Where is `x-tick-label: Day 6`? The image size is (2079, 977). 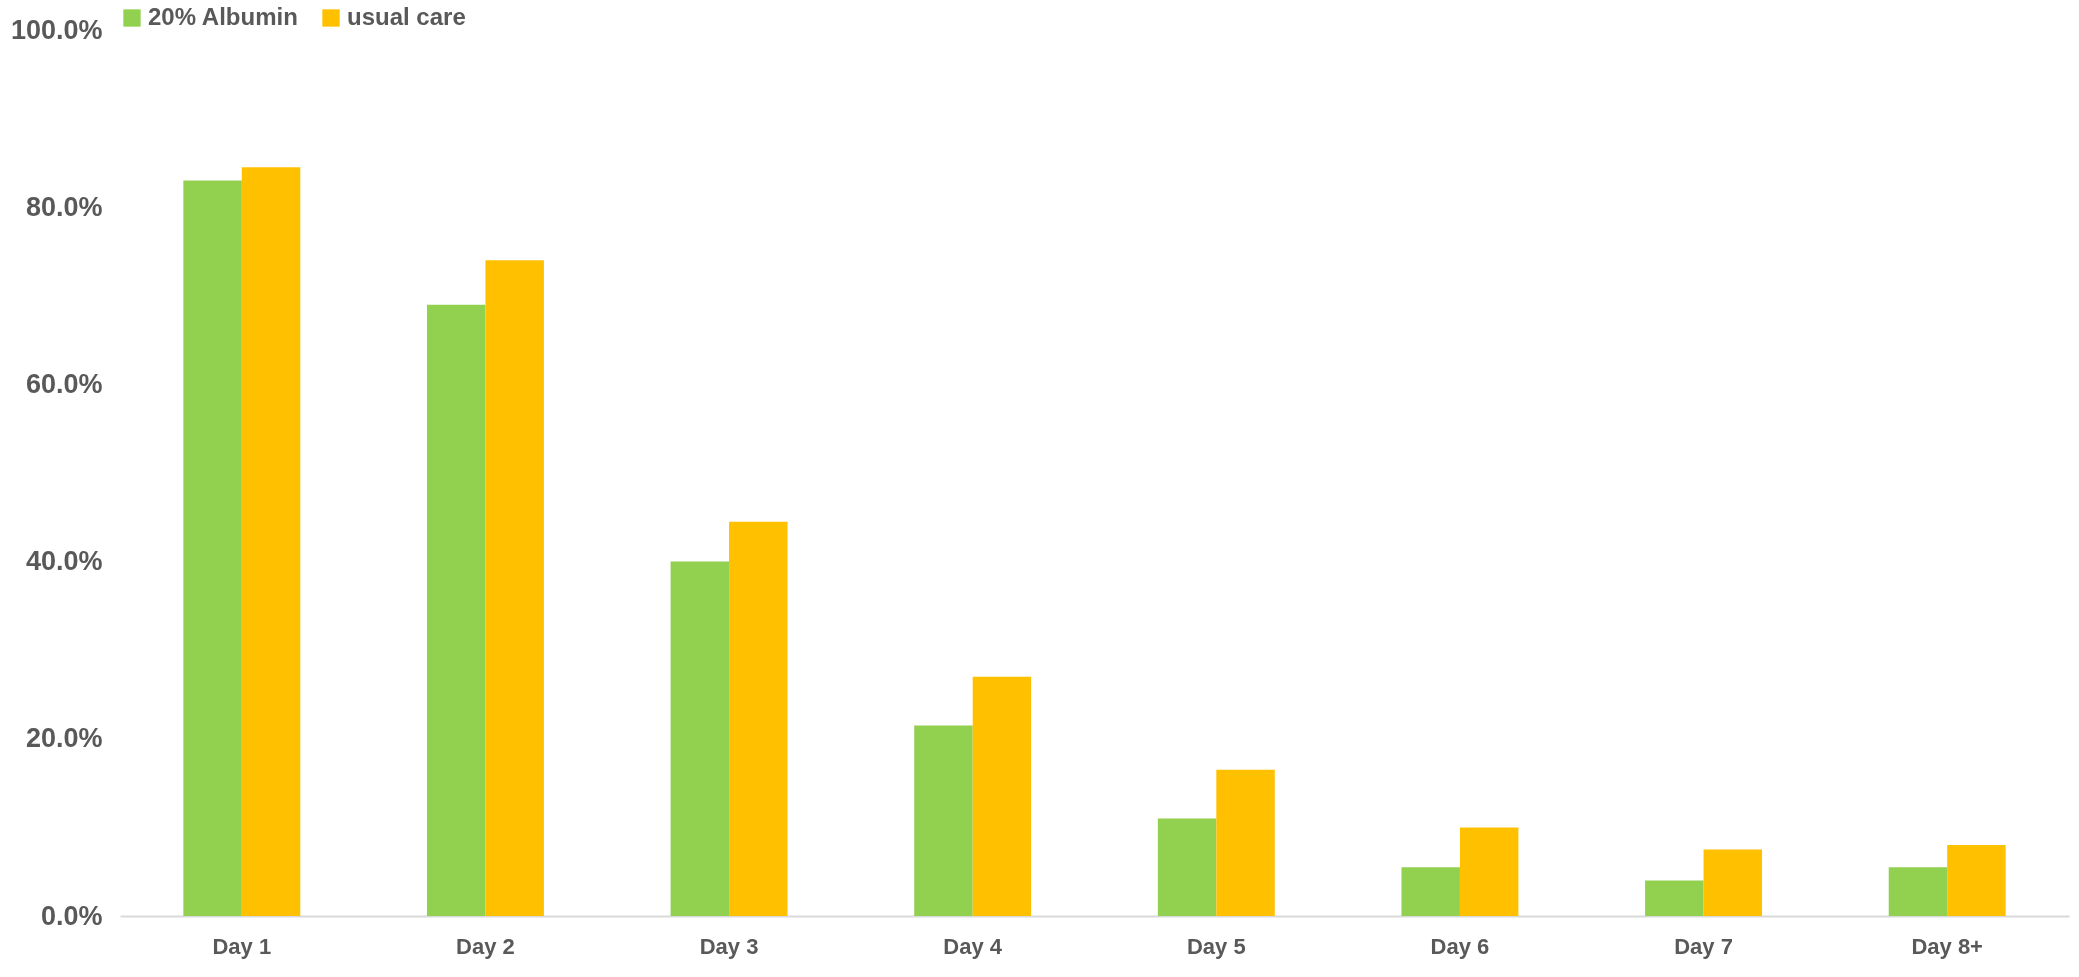
x-tick-label: Day 6 is located at coordinates (1460, 946).